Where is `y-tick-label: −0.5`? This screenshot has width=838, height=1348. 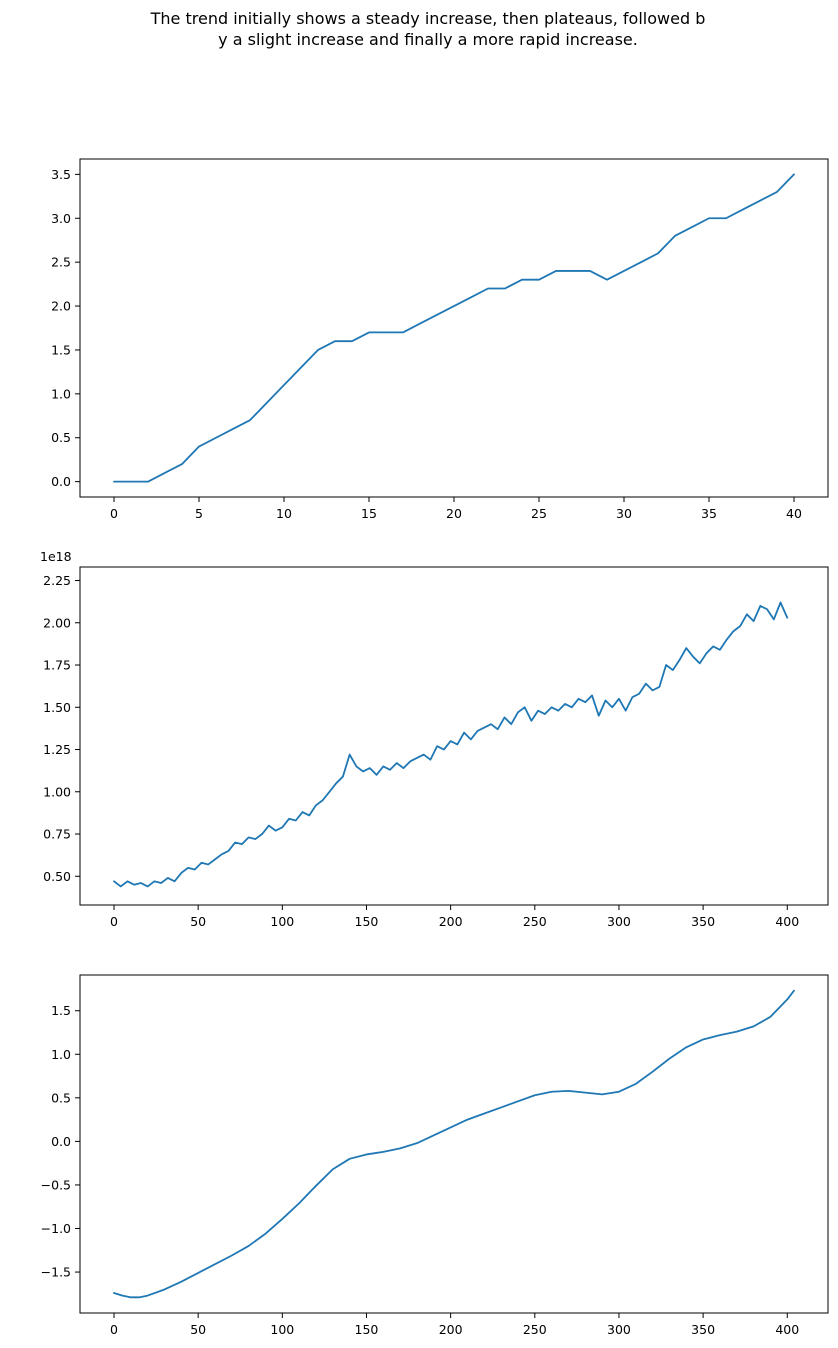
y-tick-label: −0.5 is located at coordinates (56, 1184).